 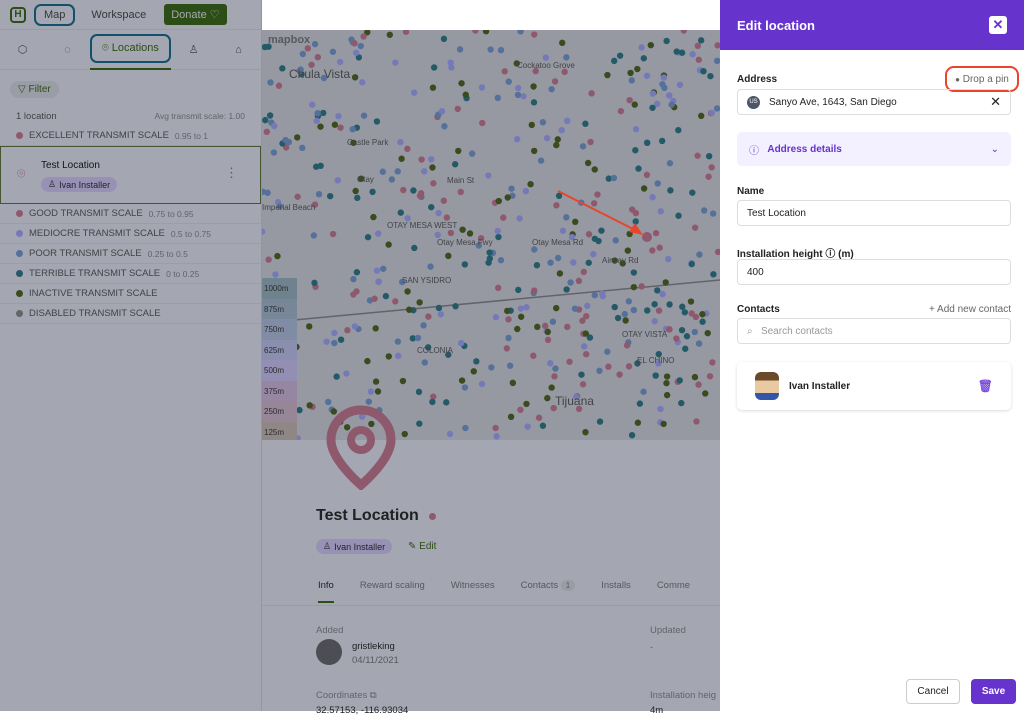 I want to click on selected-location-item: ⌾ Test Location ♙ Ivan Installer ⋮, so click(x=130, y=175).